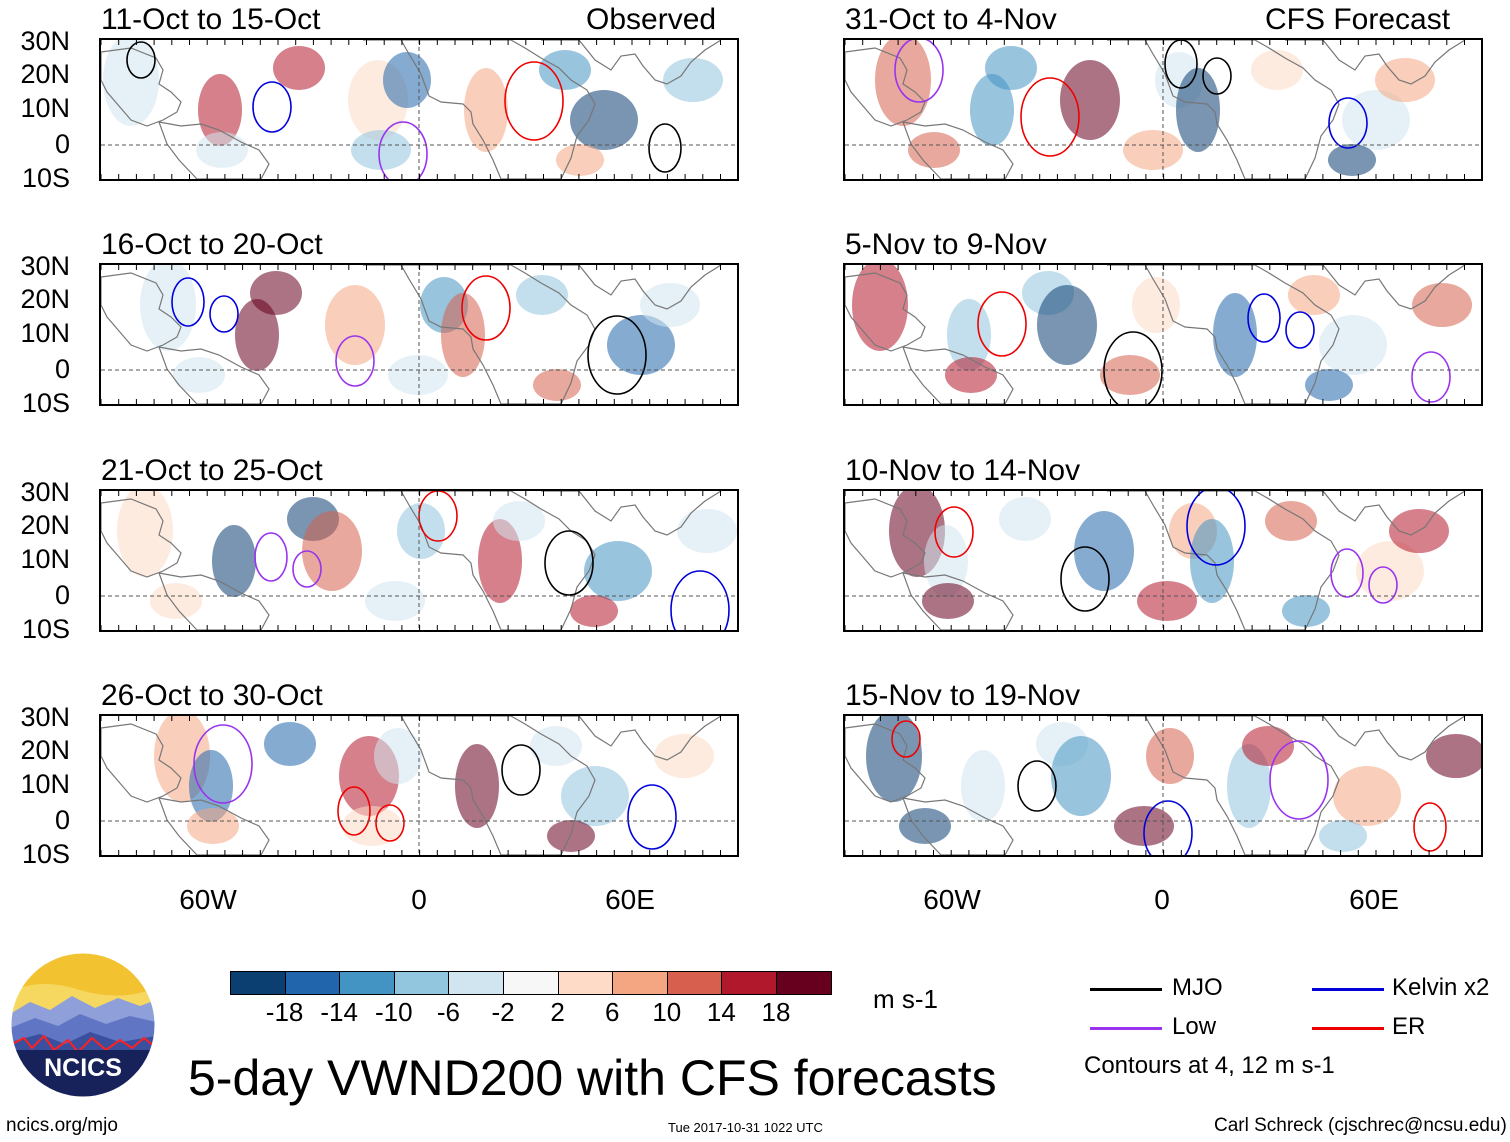 Image resolution: width=1510 pixels, height=1142 pixels. Describe the element at coordinates (1126, 1028) in the screenshot. I see `legend-line-low` at that location.